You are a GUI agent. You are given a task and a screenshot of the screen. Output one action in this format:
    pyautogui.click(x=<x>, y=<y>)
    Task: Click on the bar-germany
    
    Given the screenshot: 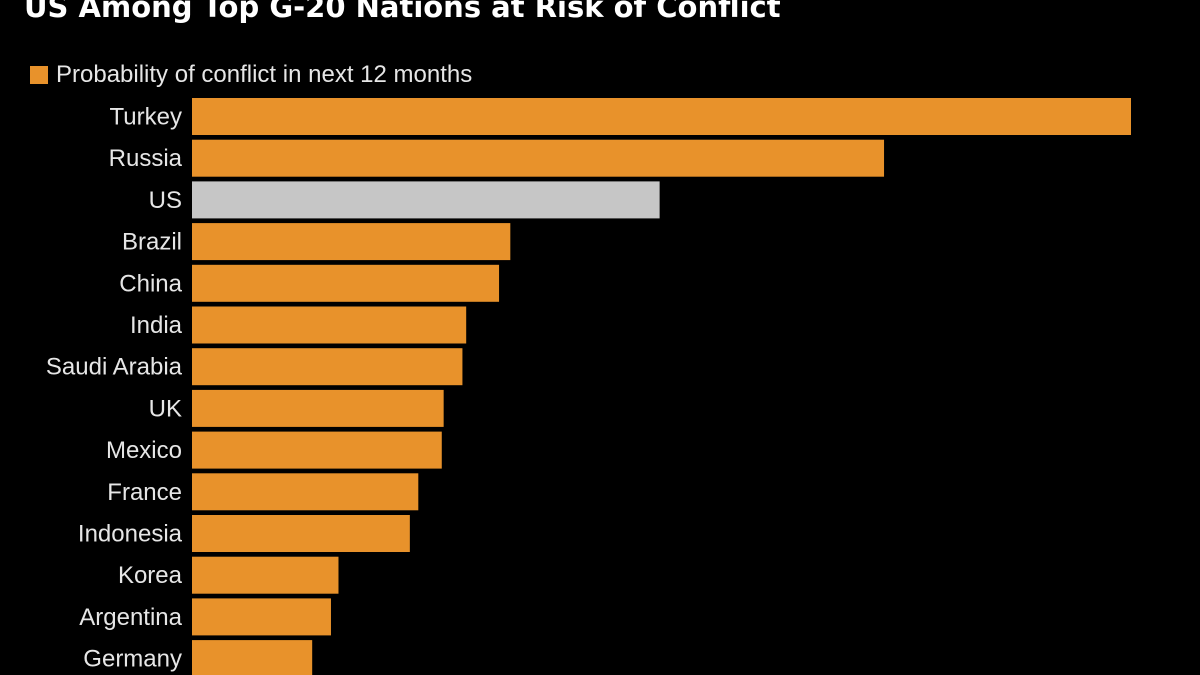 What is the action you would take?
    pyautogui.click(x=252, y=657)
    